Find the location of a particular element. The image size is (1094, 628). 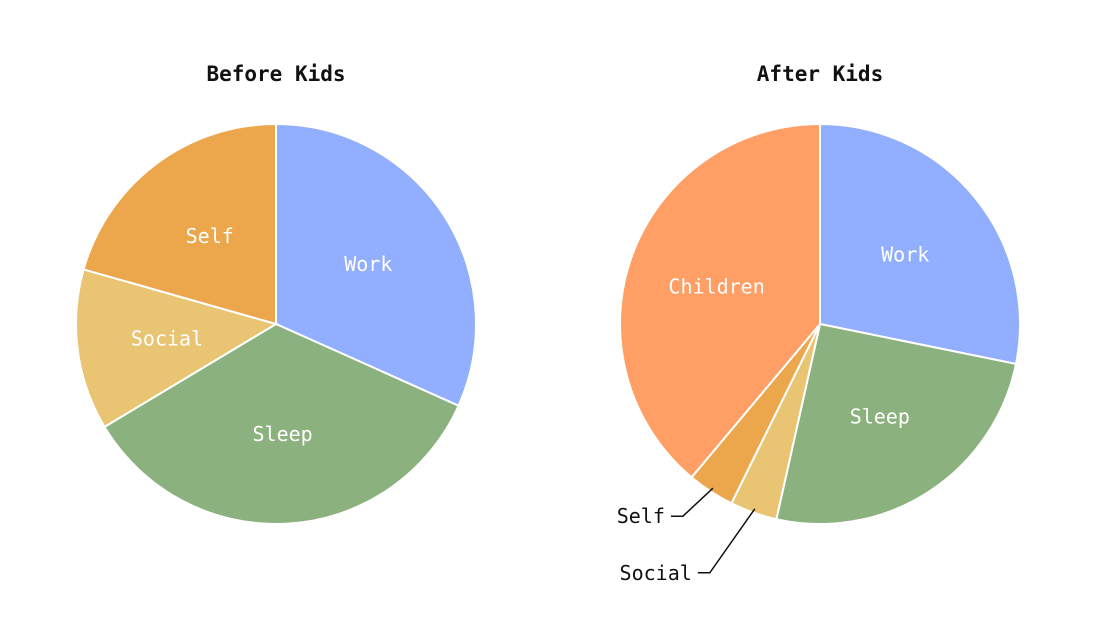

pie-slice-social-before-kids is located at coordinates (177, 348).